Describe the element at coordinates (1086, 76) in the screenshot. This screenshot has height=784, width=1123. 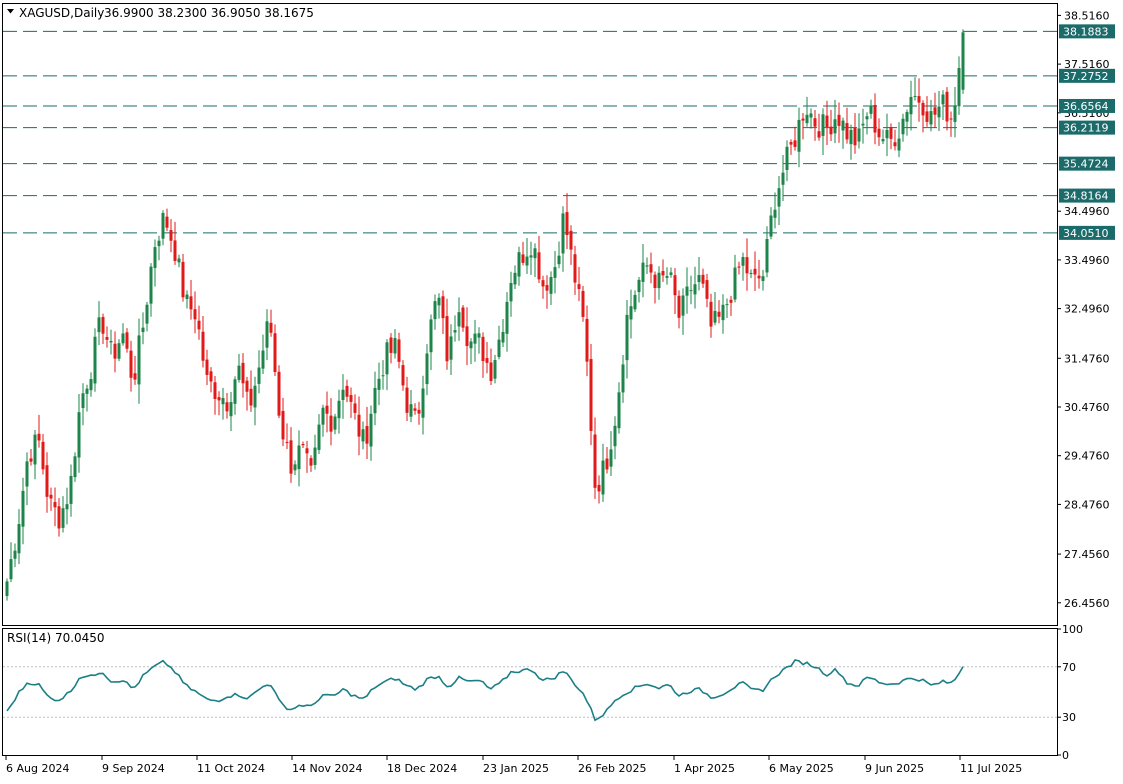
I see `level-tag-label: 37.2752` at that location.